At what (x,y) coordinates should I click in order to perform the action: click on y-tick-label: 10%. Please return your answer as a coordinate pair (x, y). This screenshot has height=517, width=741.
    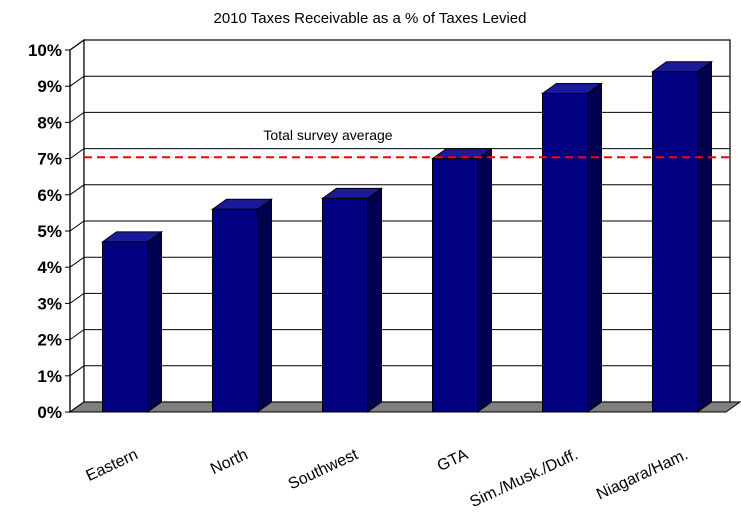
    Looking at the image, I should click on (45, 50).